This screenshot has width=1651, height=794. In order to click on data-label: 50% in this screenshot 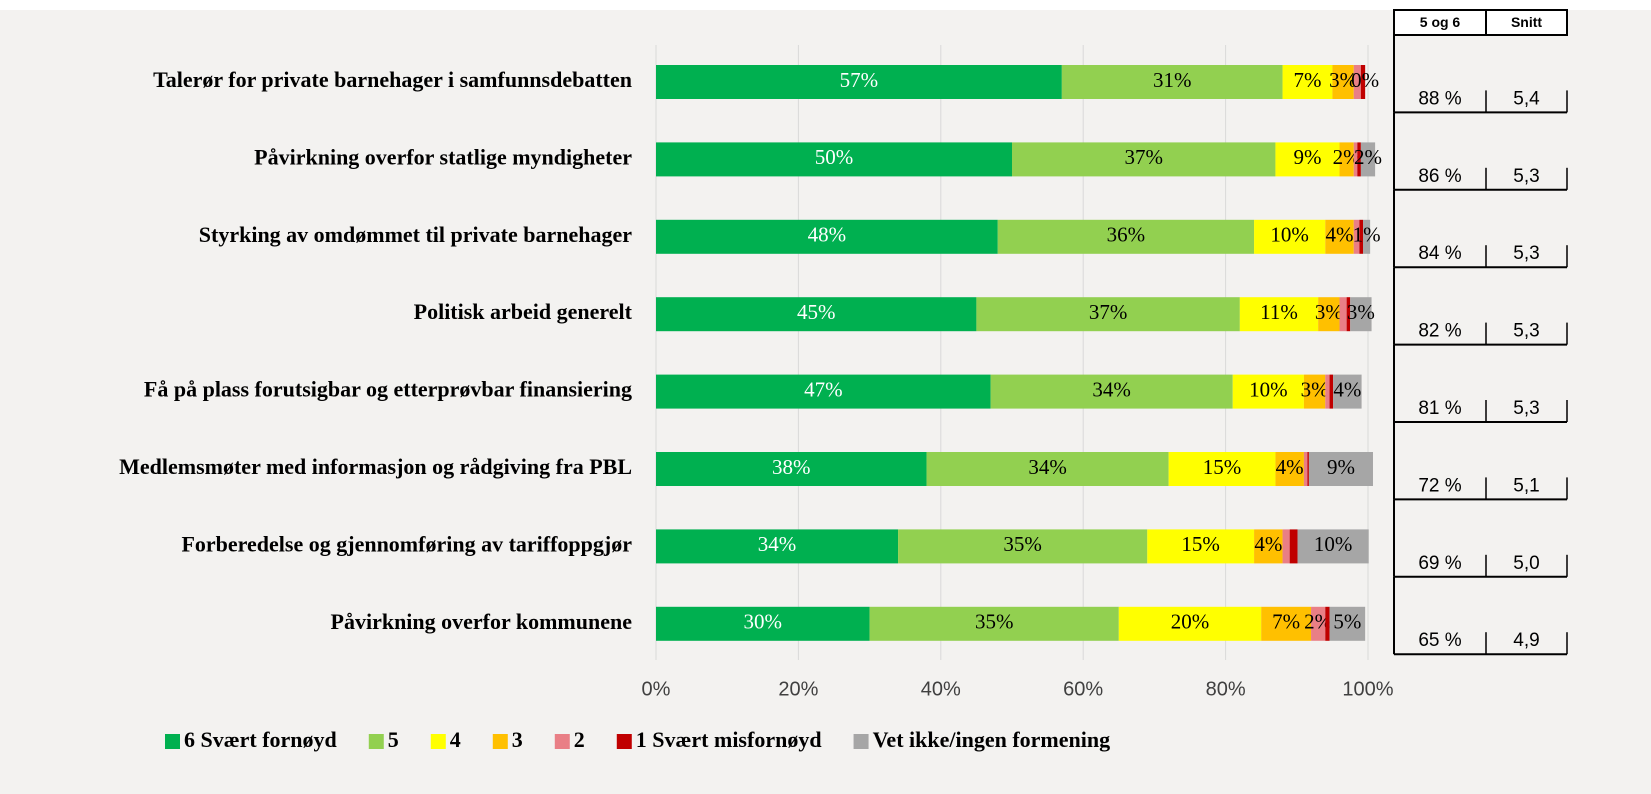, I will do `click(834, 157)`.